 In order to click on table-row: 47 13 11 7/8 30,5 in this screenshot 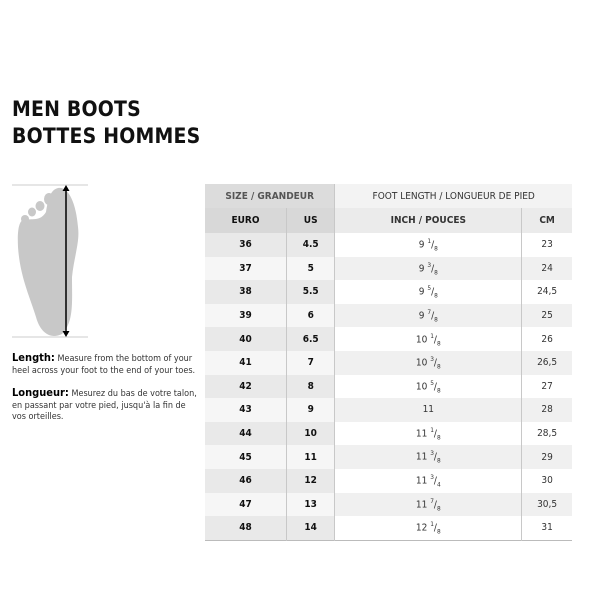, I will do `click(388, 504)`.